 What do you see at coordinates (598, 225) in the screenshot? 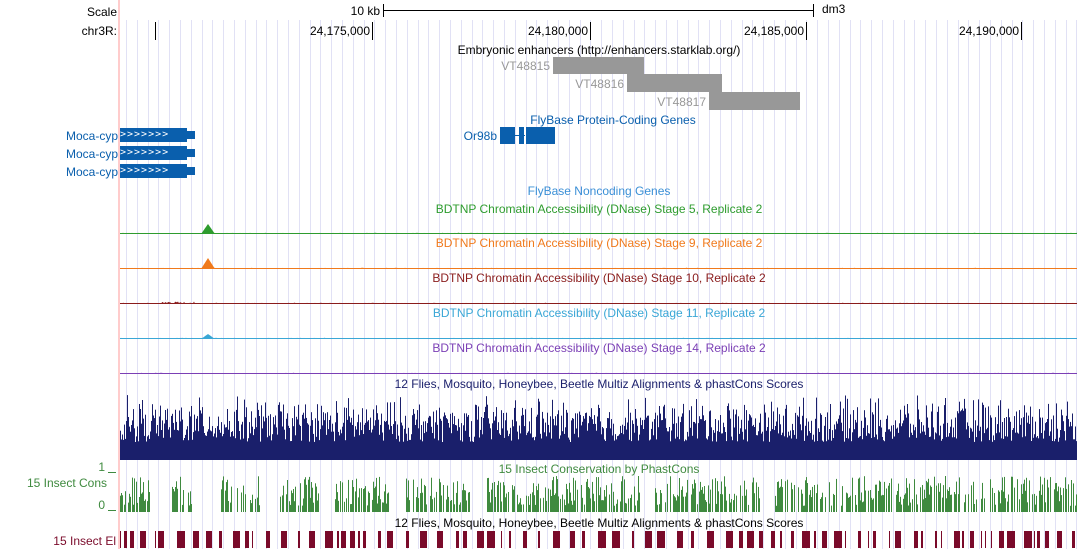
I see `dnase-stage5-signal` at bounding box center [598, 225].